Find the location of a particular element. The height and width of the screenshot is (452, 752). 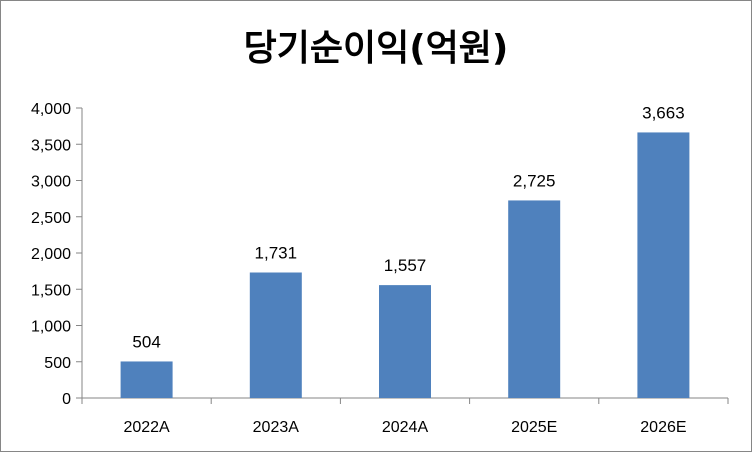

x-tick-label: 2026E is located at coordinates (663, 427).